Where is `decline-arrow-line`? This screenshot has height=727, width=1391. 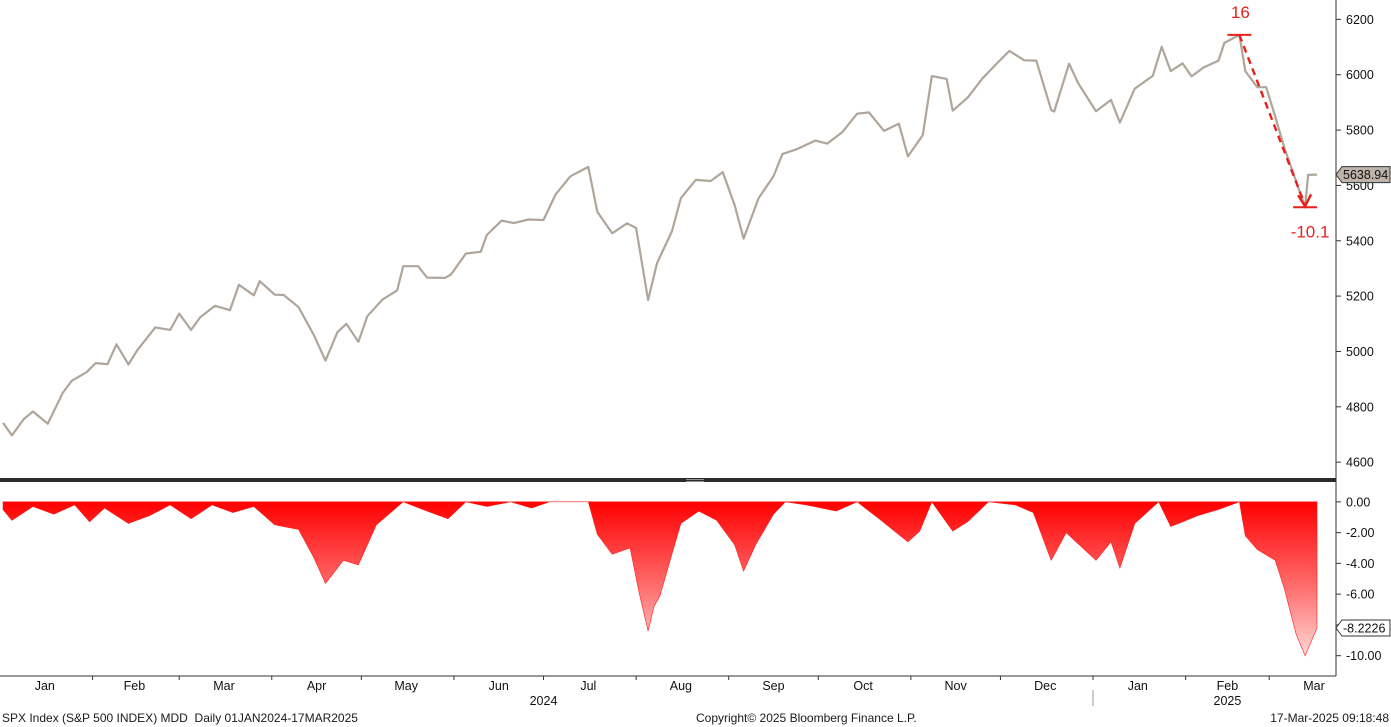 decline-arrow-line is located at coordinates (1272, 120).